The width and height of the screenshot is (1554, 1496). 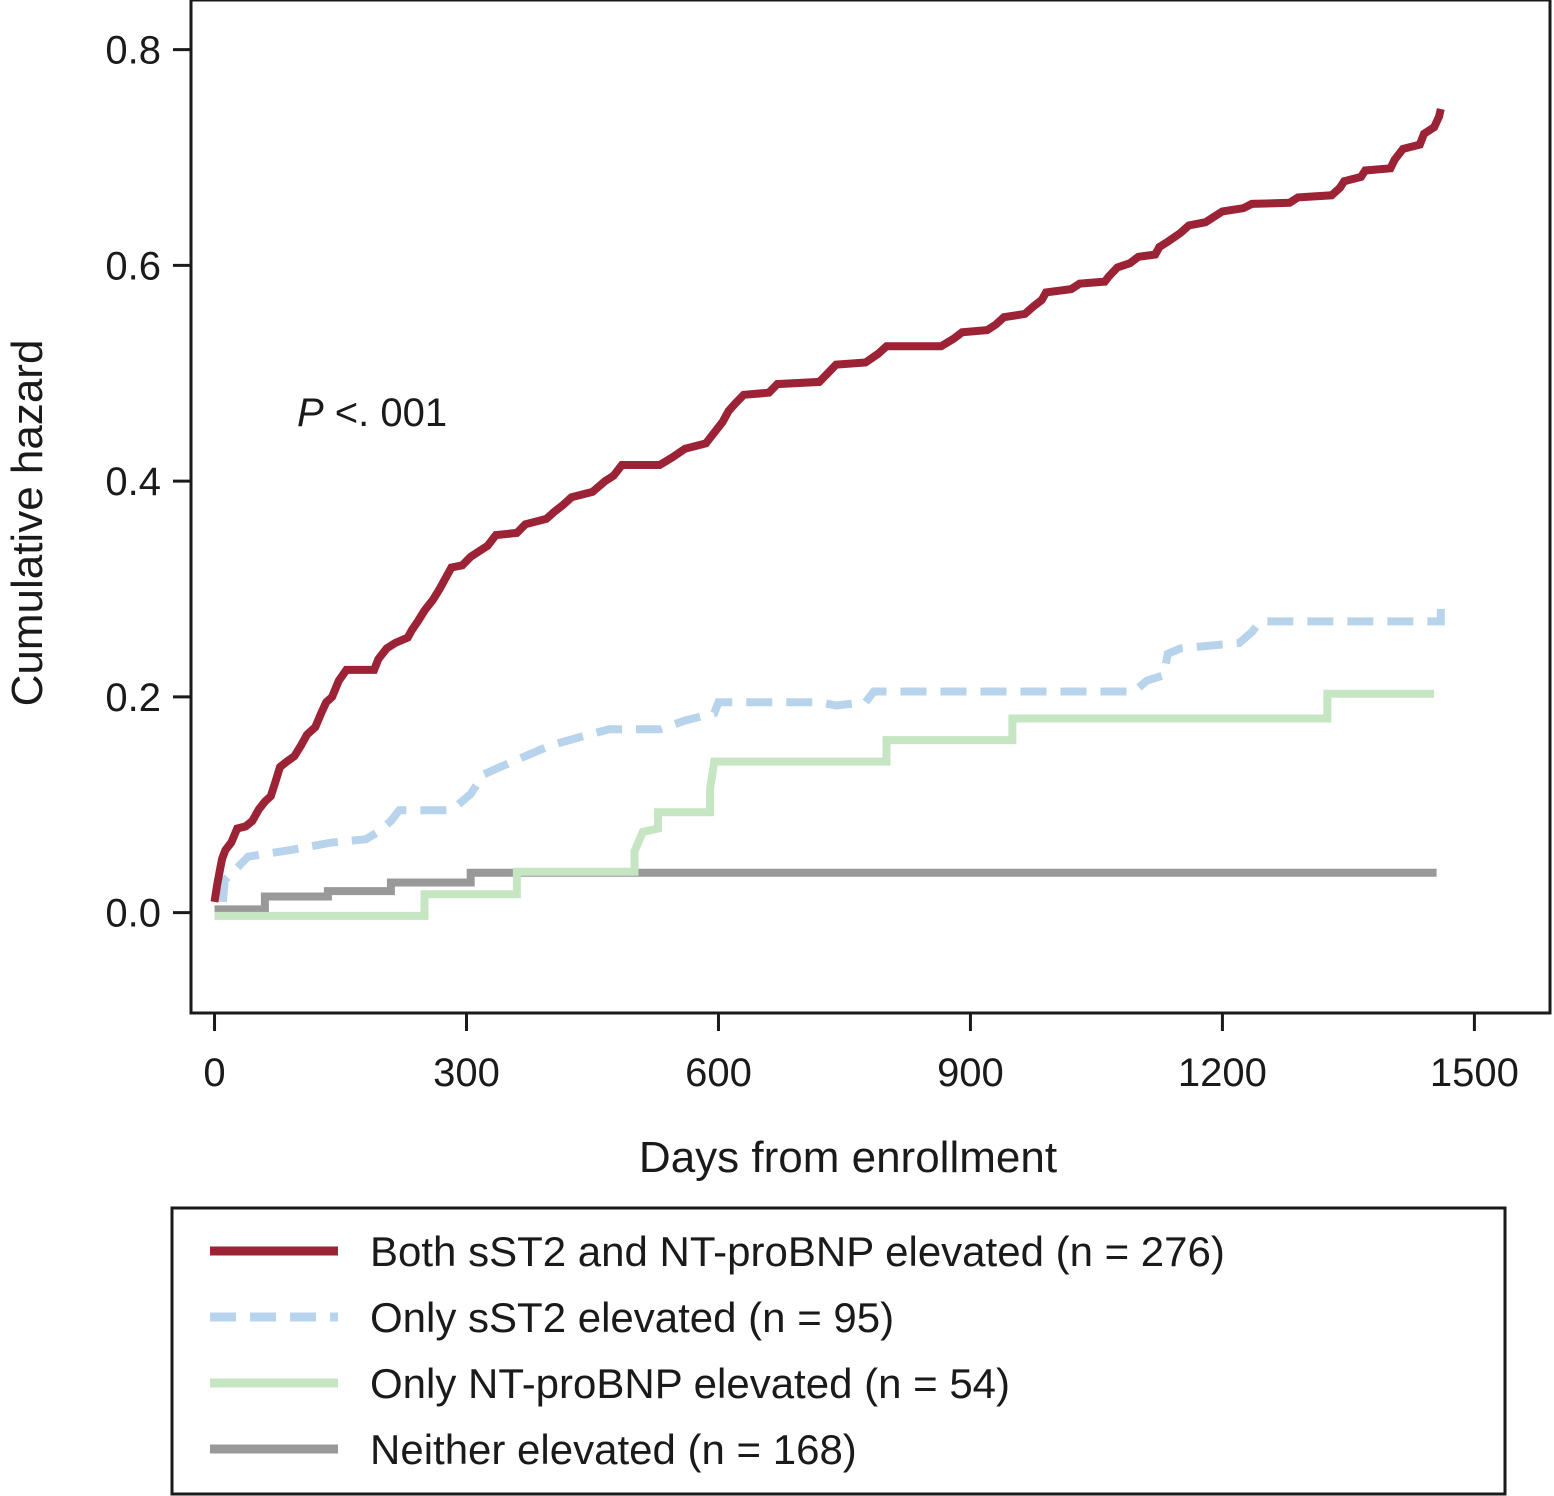 I want to click on x-axis-title: Days from enrollment, so click(x=848, y=1157).